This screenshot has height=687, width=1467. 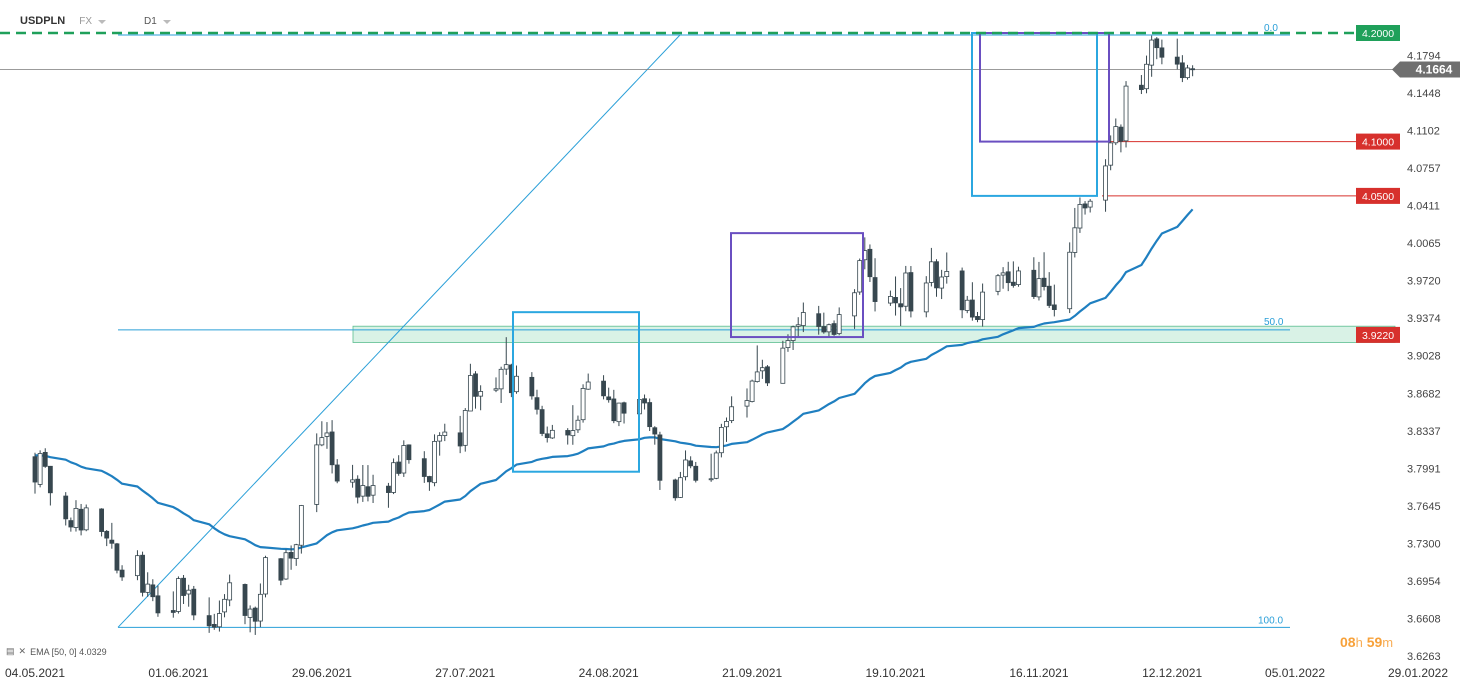 I want to click on price-label-bg, so click(x=1378, y=141).